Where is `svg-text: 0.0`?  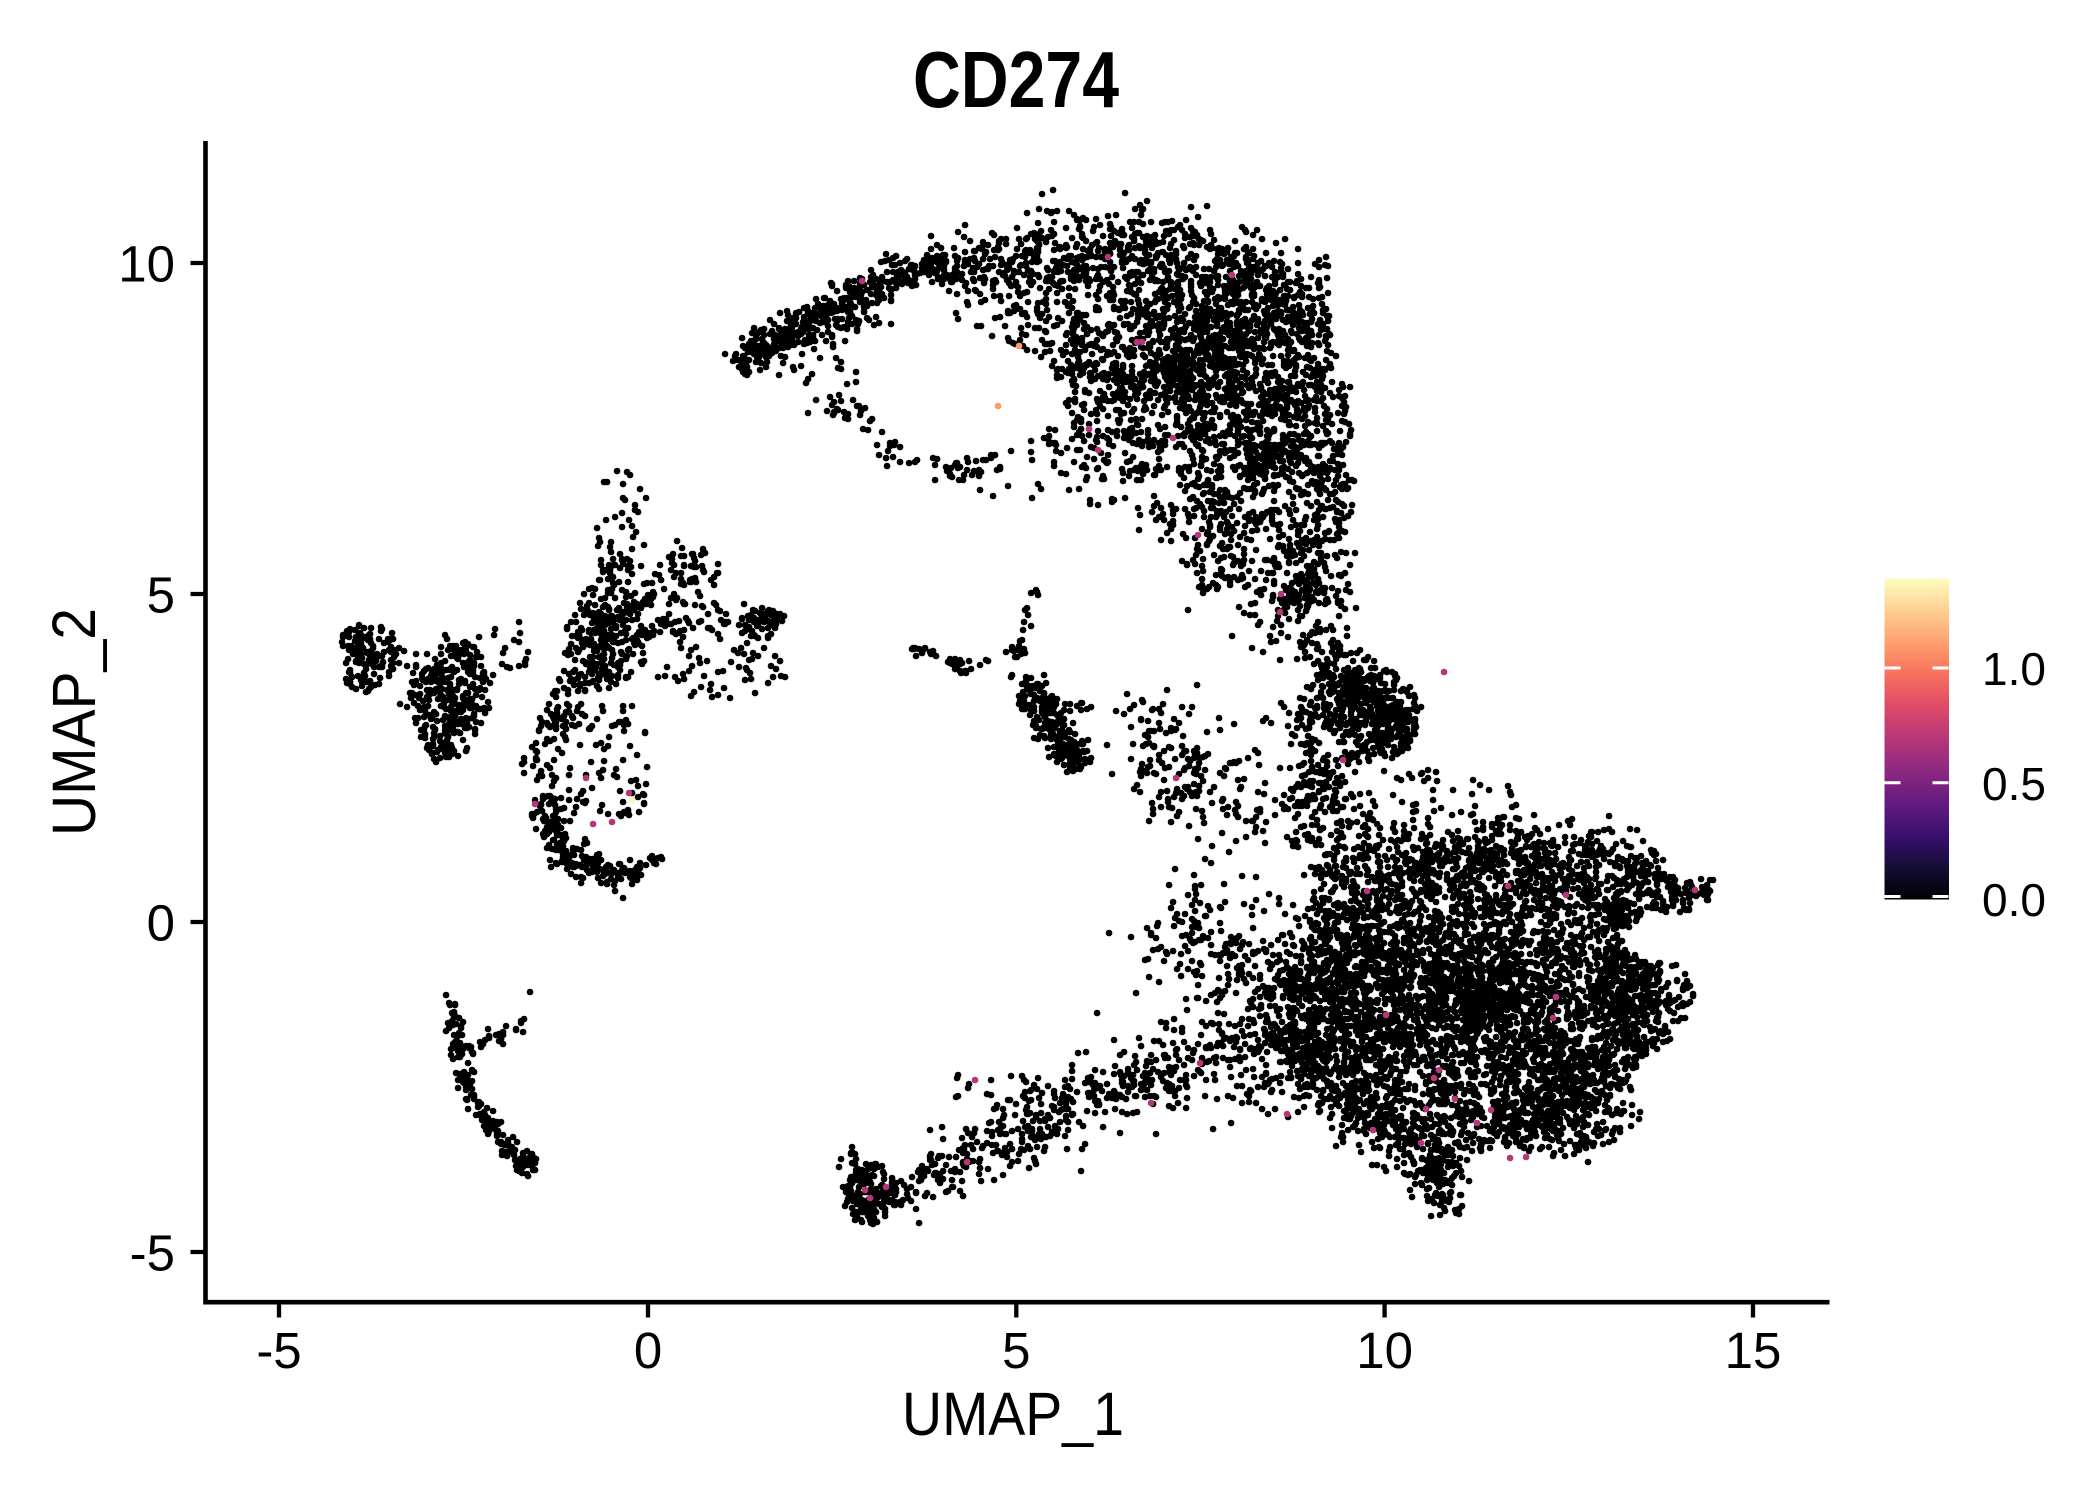 svg-text: 0.0 is located at coordinates (2014, 900).